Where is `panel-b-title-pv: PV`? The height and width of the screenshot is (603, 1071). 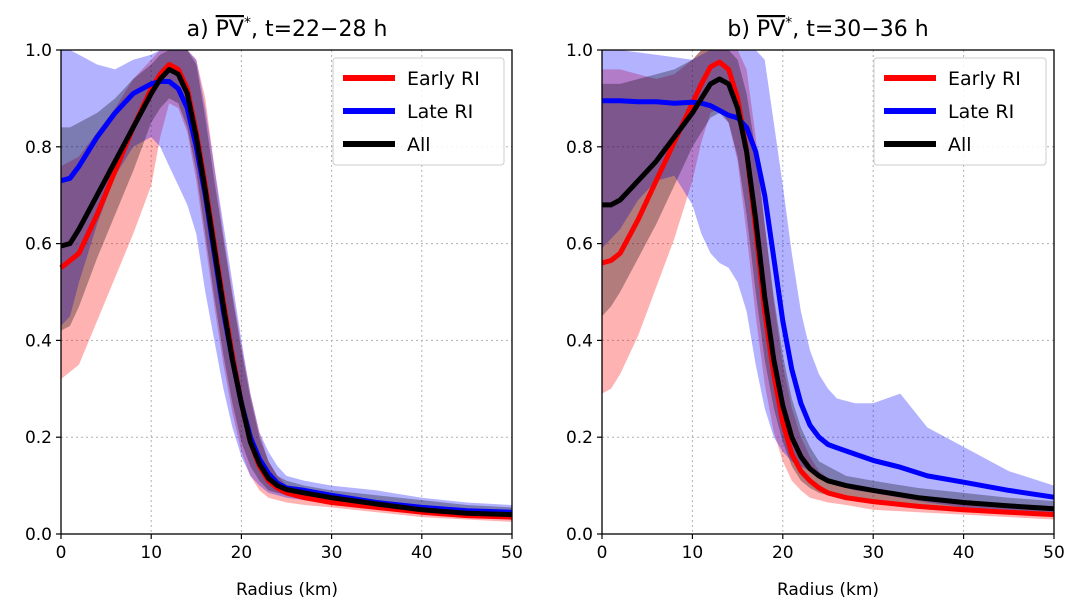
panel-b-title-pv: PV is located at coordinates (771, 29).